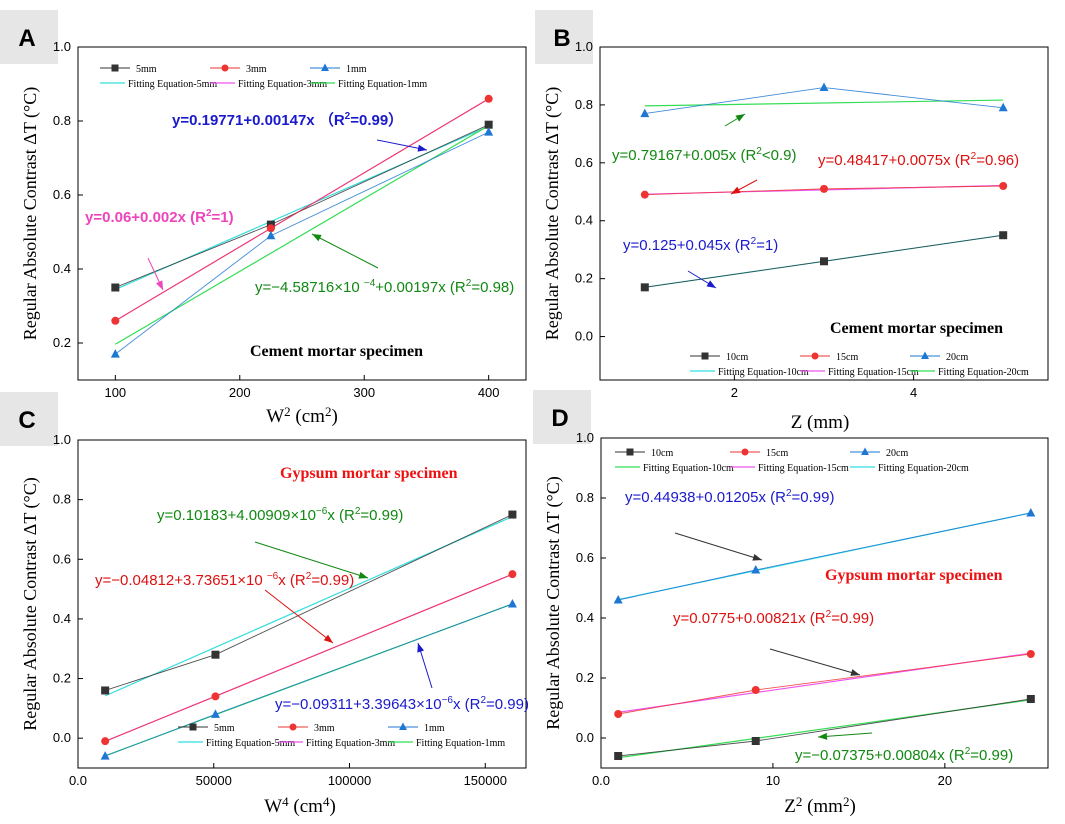  What do you see at coordinates (224, 728) in the screenshot?
I see `legend-label: 5mm` at bounding box center [224, 728].